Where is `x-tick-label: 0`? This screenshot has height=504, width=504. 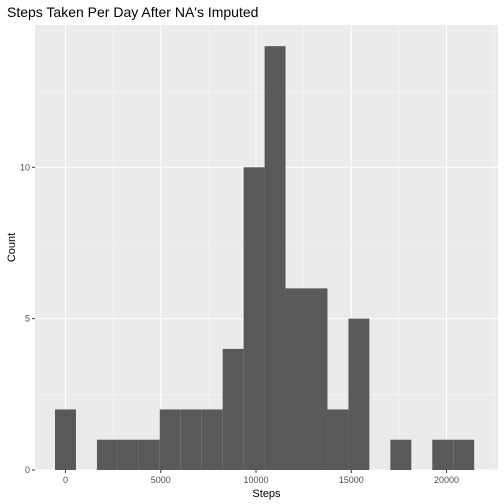 x-tick-label: 0 is located at coordinates (65, 480).